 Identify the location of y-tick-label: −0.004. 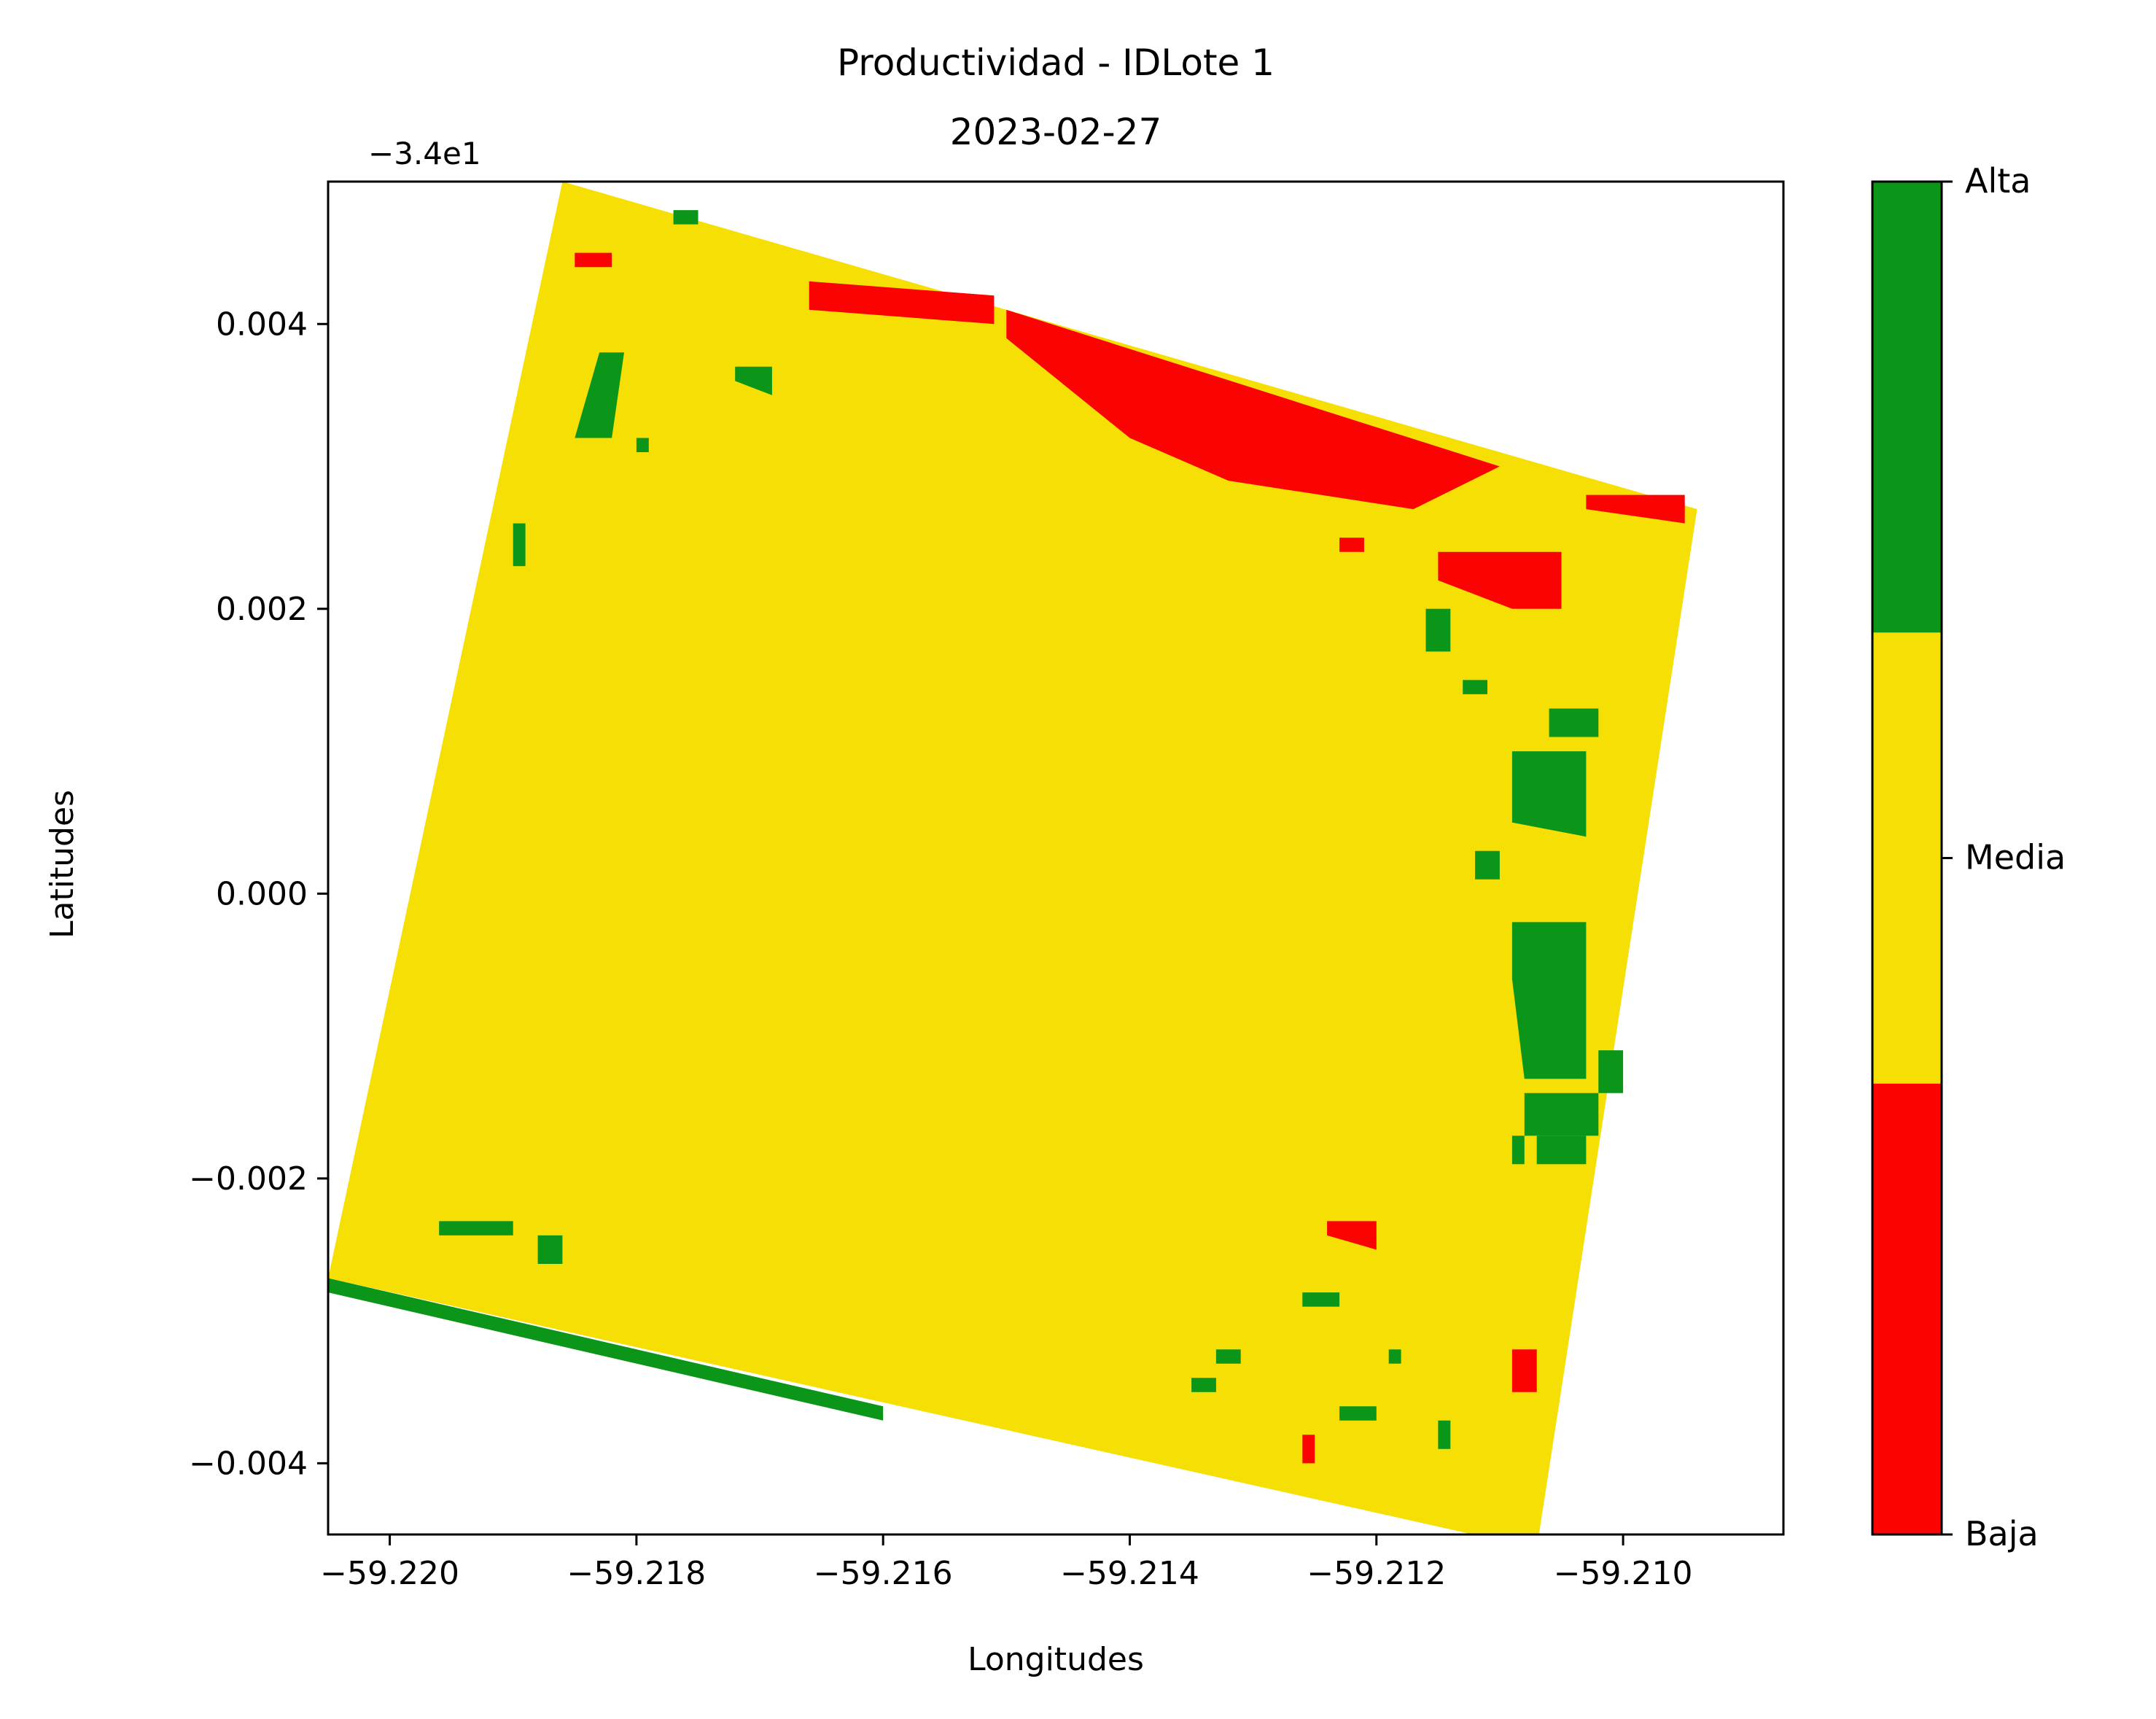
(248, 1463).